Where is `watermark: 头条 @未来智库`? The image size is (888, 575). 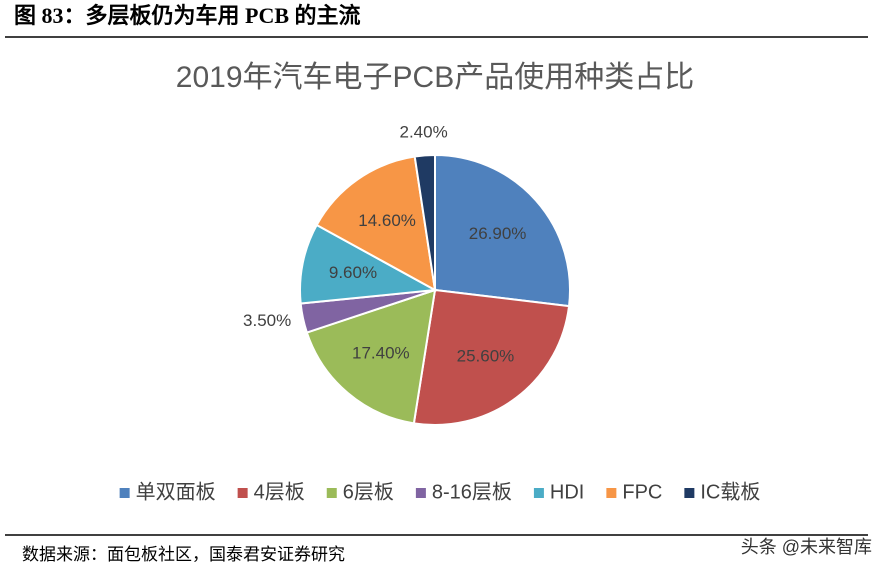 watermark: 头条 @未来智库 is located at coordinates (806, 547).